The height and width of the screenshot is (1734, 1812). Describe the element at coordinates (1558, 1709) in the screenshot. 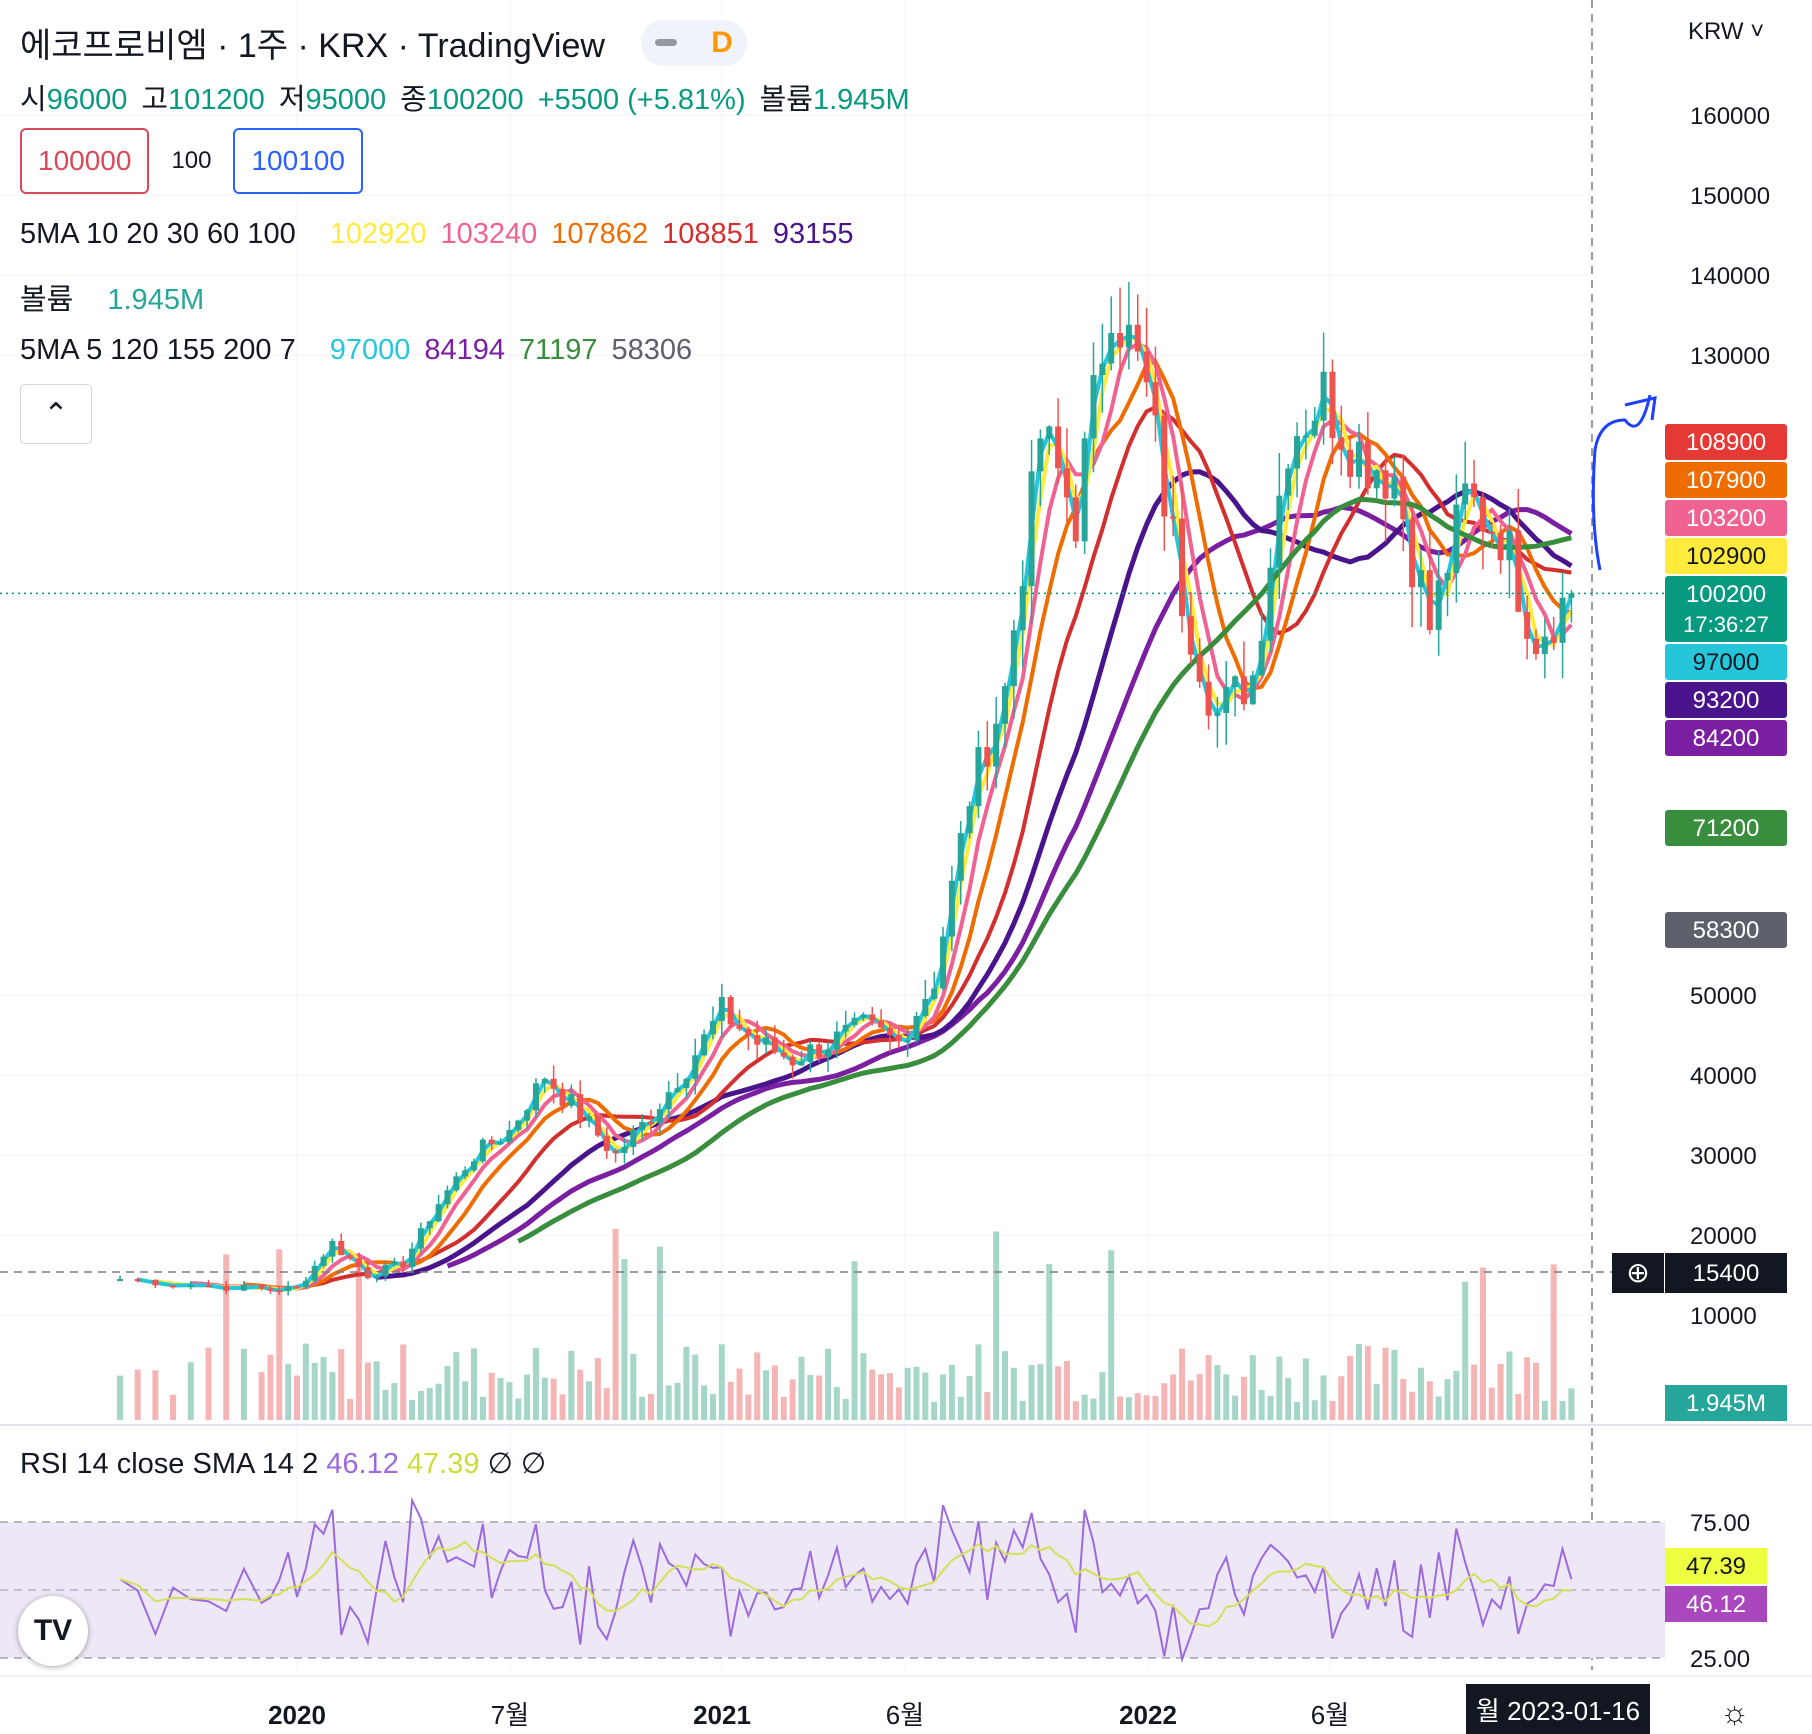

I see `crosshair-time-bg` at that location.